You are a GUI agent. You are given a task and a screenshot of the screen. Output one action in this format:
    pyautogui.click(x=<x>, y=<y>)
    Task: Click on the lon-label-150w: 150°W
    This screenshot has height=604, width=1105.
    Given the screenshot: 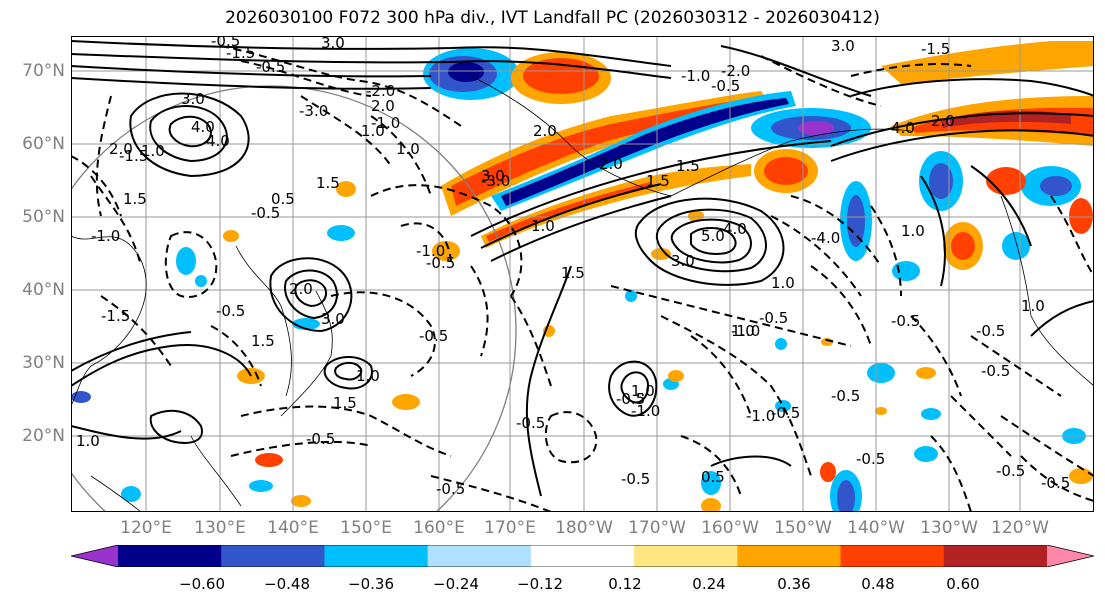 What is the action you would take?
    pyautogui.click(x=803, y=528)
    